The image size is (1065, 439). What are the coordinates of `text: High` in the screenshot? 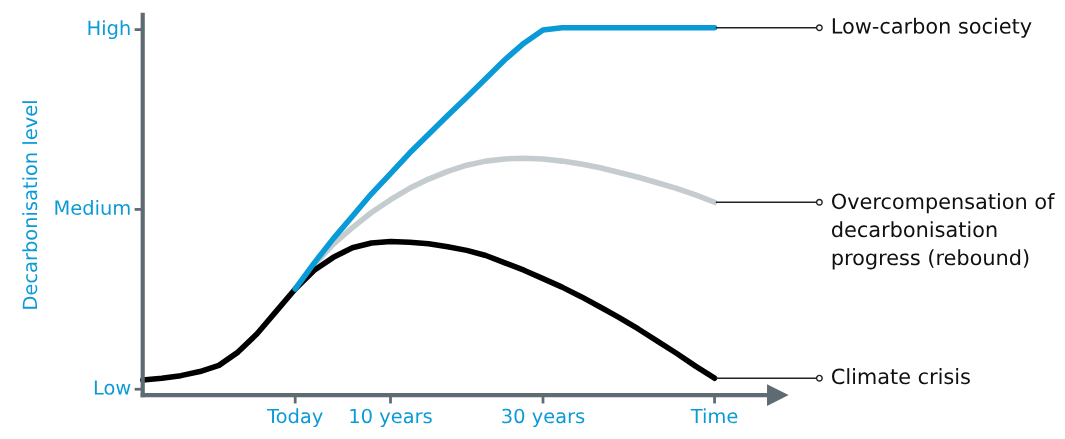 It's located at (109, 30).